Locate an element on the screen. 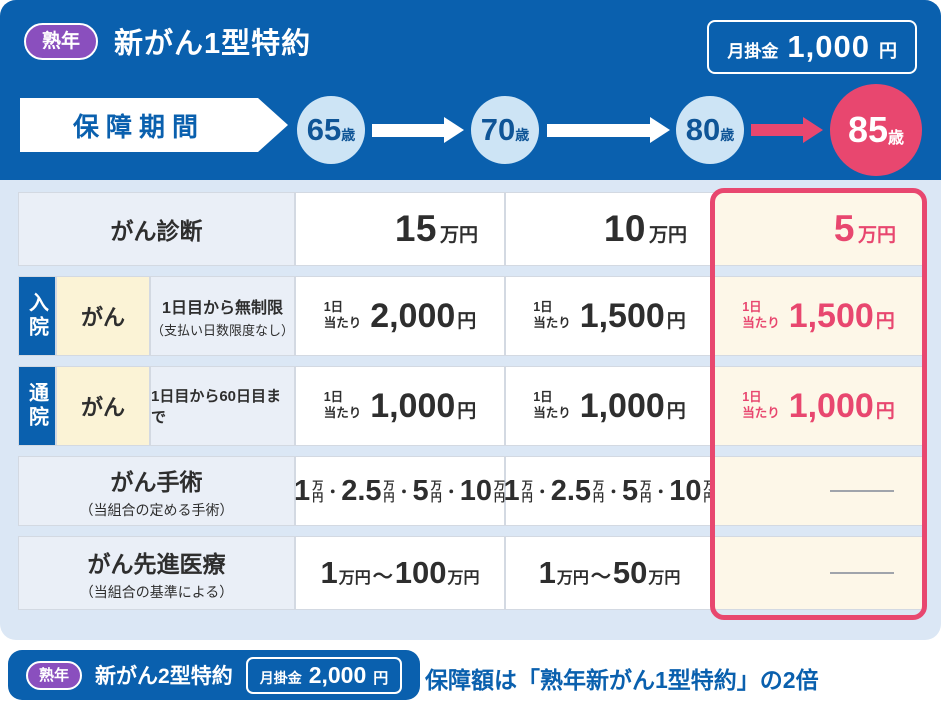 The image size is (941, 703). row-condition-hospitalization: 1日目から無制限 （支払い日数限度なし） is located at coordinates (222, 316).